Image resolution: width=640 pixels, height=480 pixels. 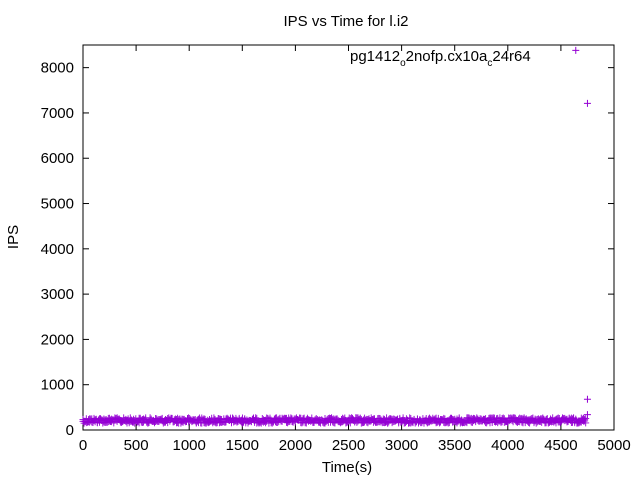 What do you see at coordinates (447, 56) in the screenshot?
I see `legend-part-2: 2nofp.cx10a` at bounding box center [447, 56].